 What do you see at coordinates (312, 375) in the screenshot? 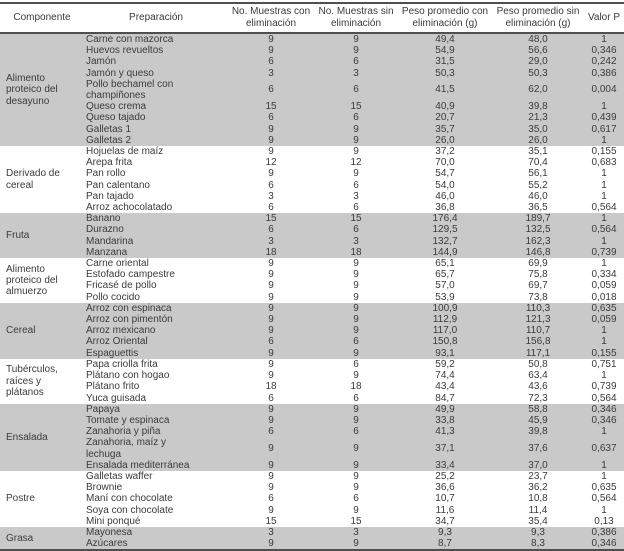
I see `table-row: Plátano con hogao 9 9 74,4 63,4 1` at bounding box center [312, 375].